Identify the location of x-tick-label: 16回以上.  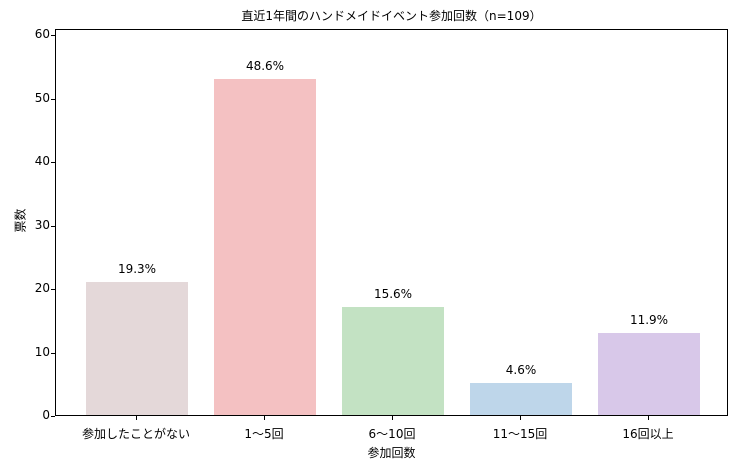
(648, 434).